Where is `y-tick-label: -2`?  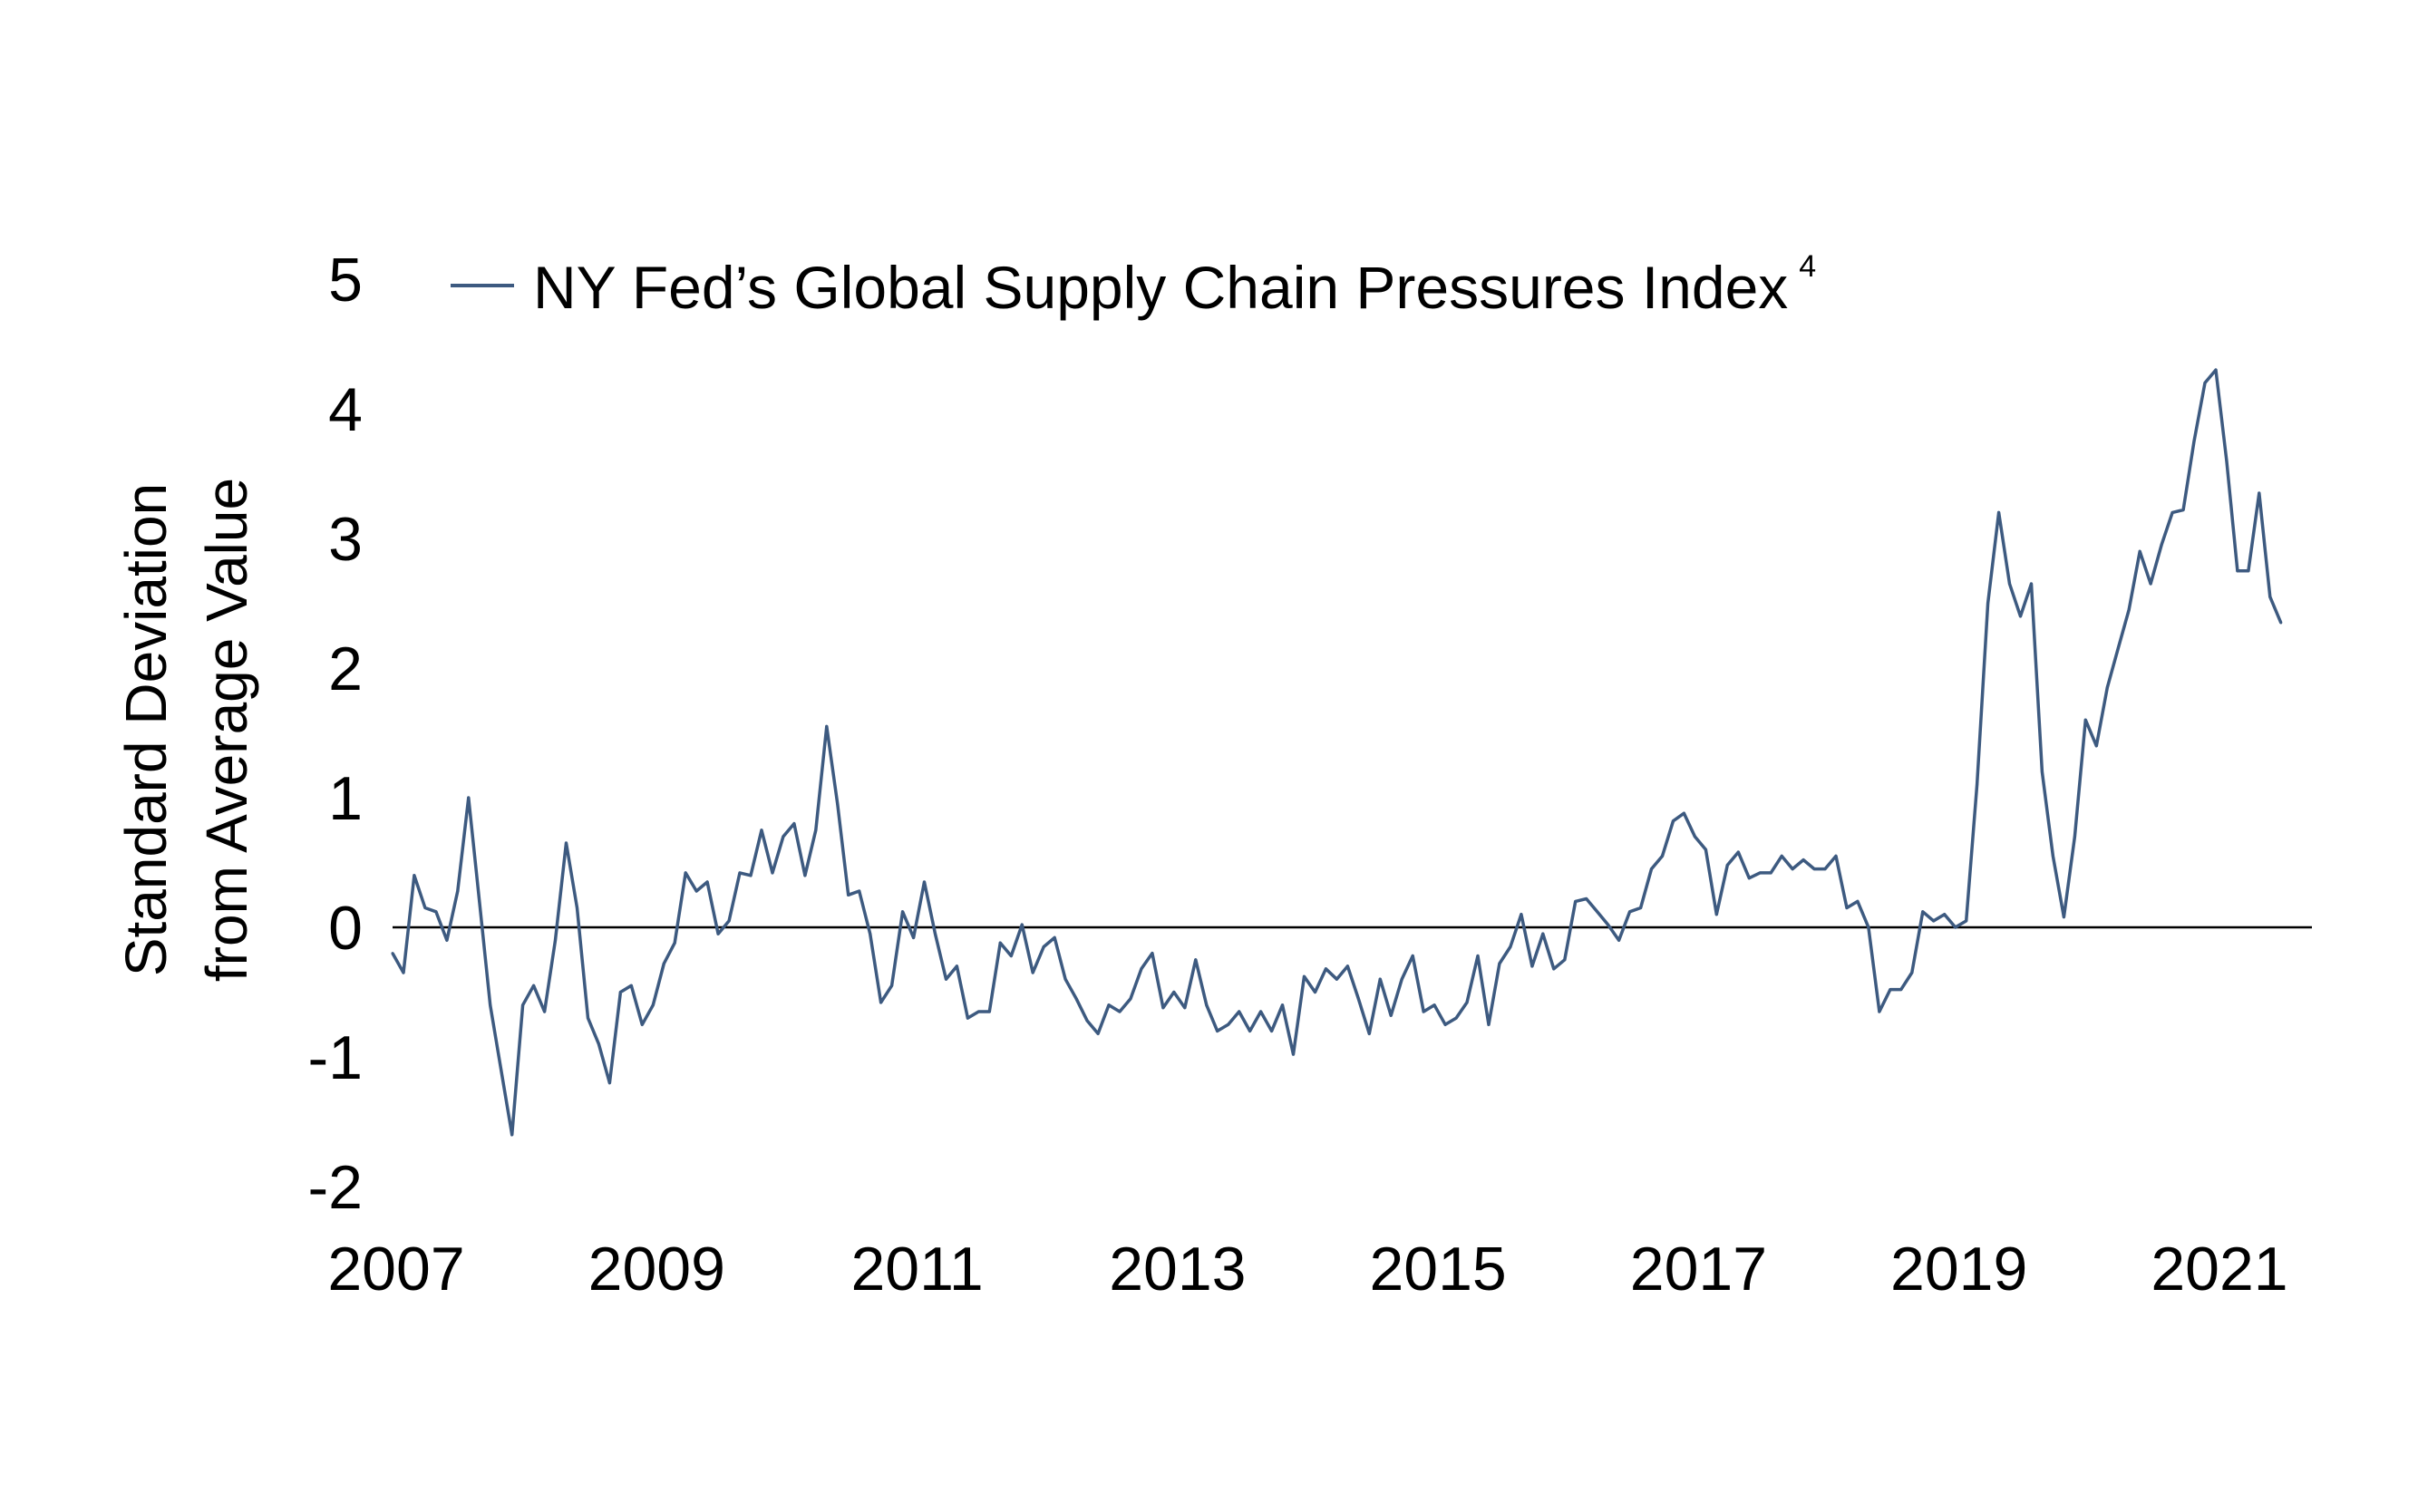
y-tick-label: -2 is located at coordinates (335, 1188).